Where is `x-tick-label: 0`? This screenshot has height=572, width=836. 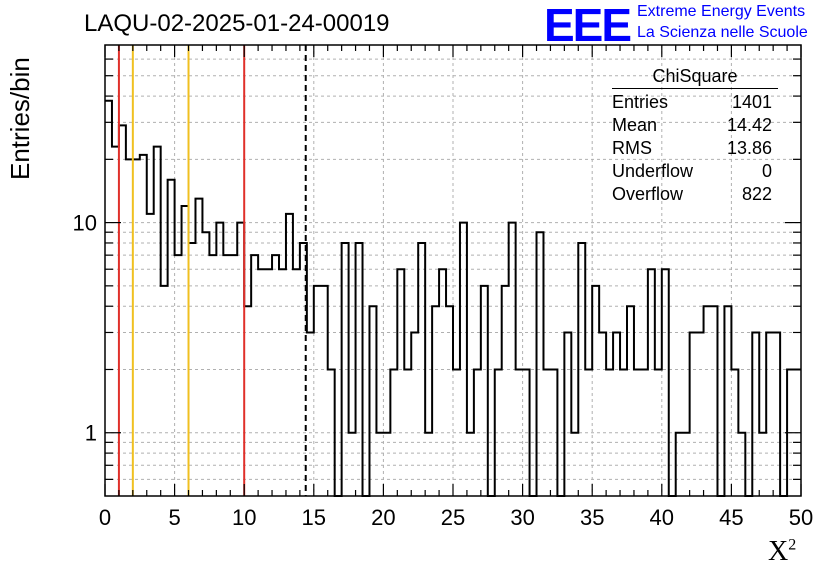 x-tick-label: 0 is located at coordinates (105, 517).